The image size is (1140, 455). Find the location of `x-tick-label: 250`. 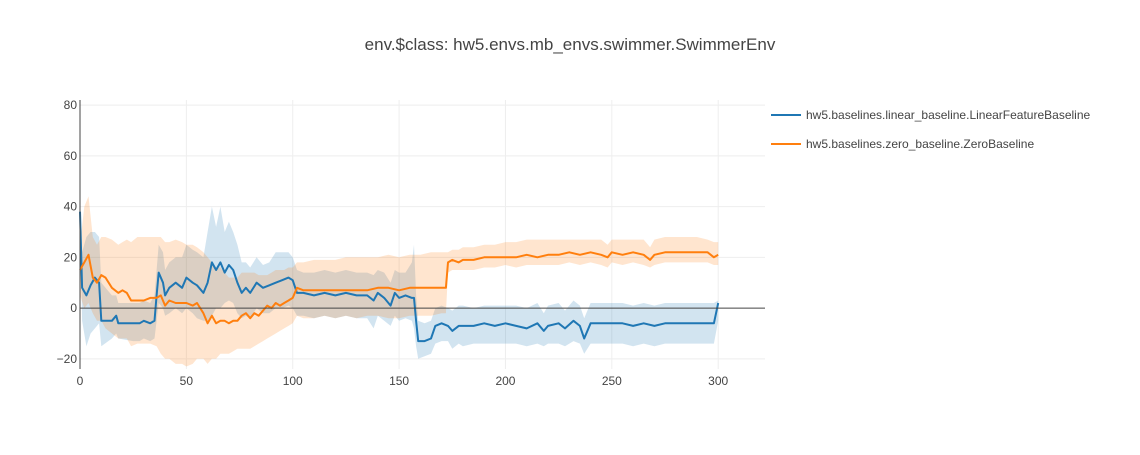

x-tick-label: 250 is located at coordinates (612, 381).